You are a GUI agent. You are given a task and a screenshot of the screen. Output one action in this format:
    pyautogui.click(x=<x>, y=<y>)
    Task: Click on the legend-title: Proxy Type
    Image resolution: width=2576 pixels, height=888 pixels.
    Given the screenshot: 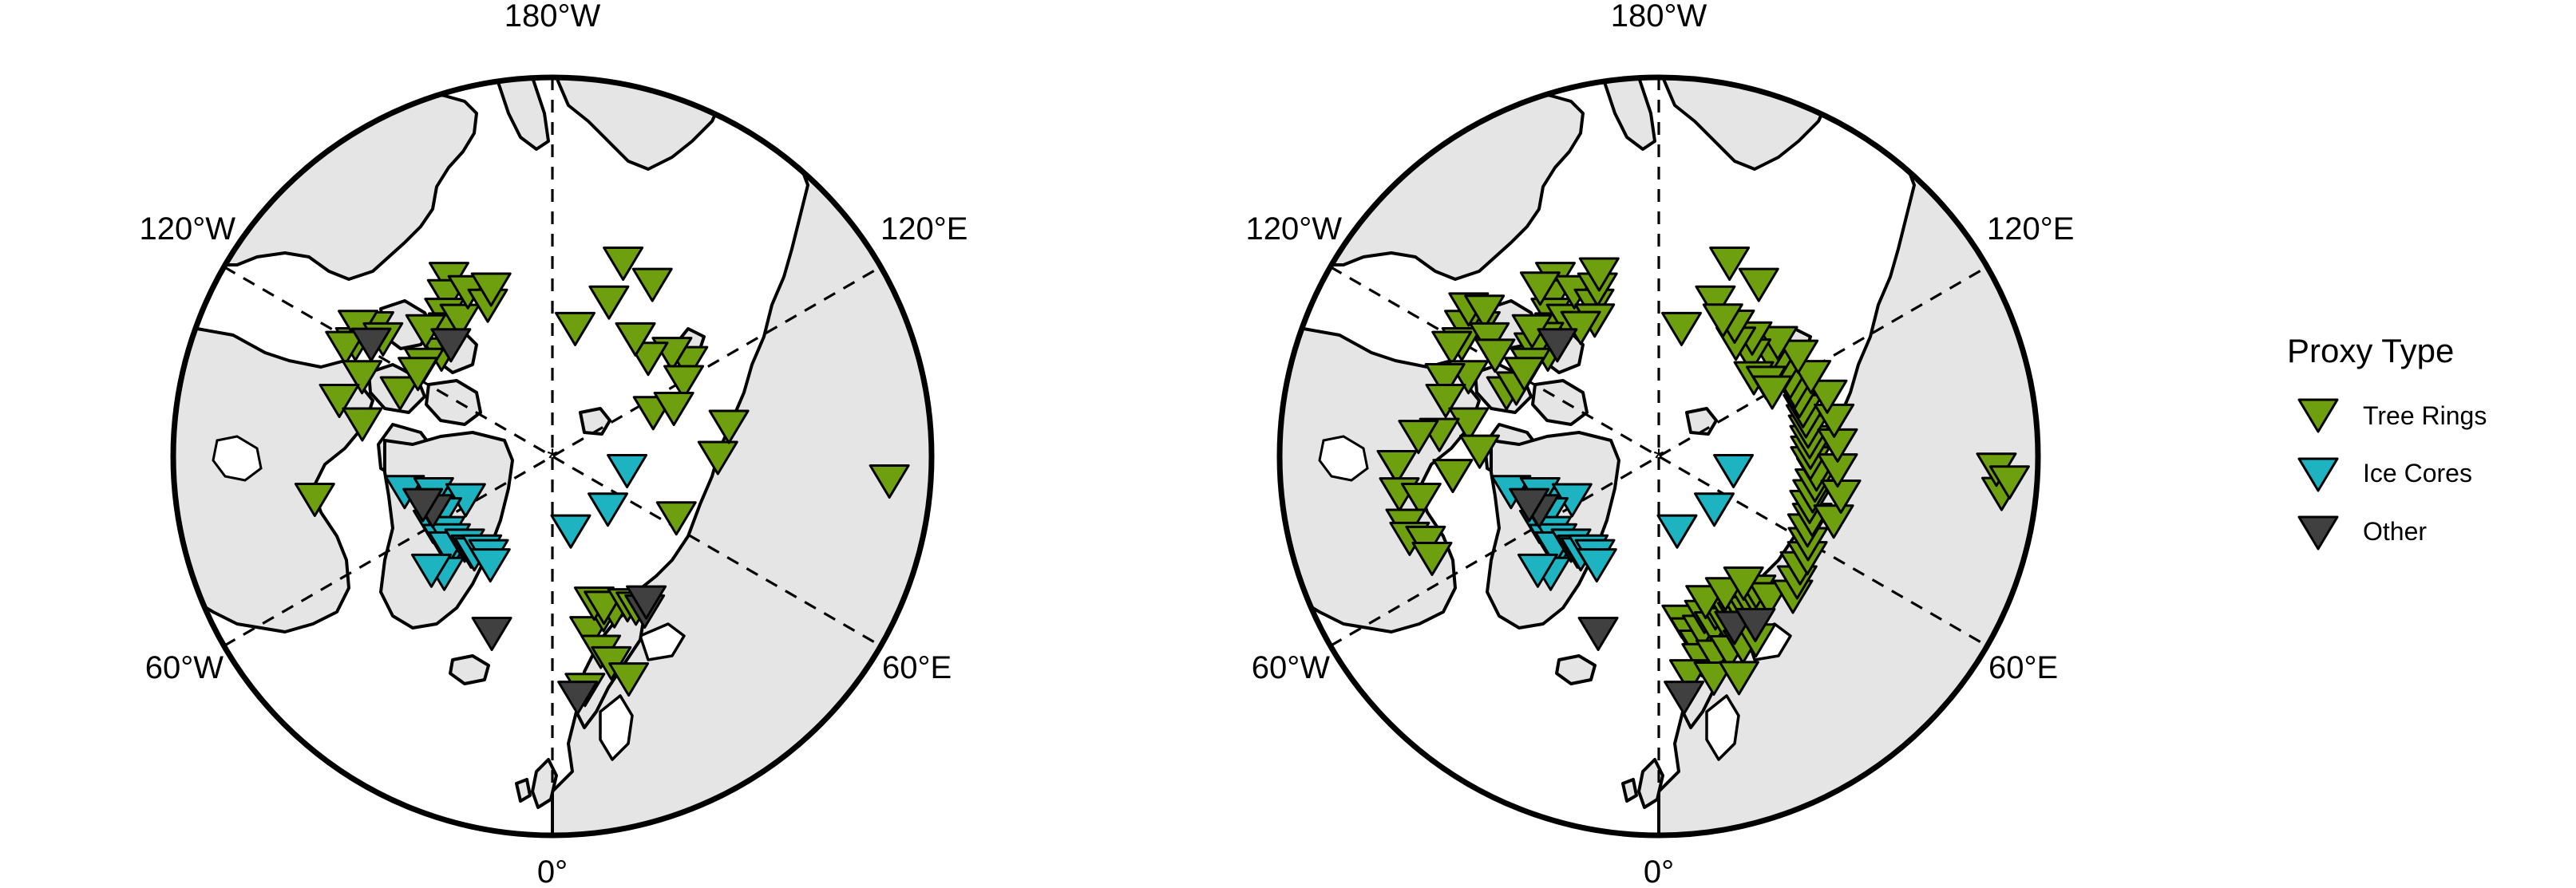 What is the action you would take?
    pyautogui.click(x=2370, y=350)
    